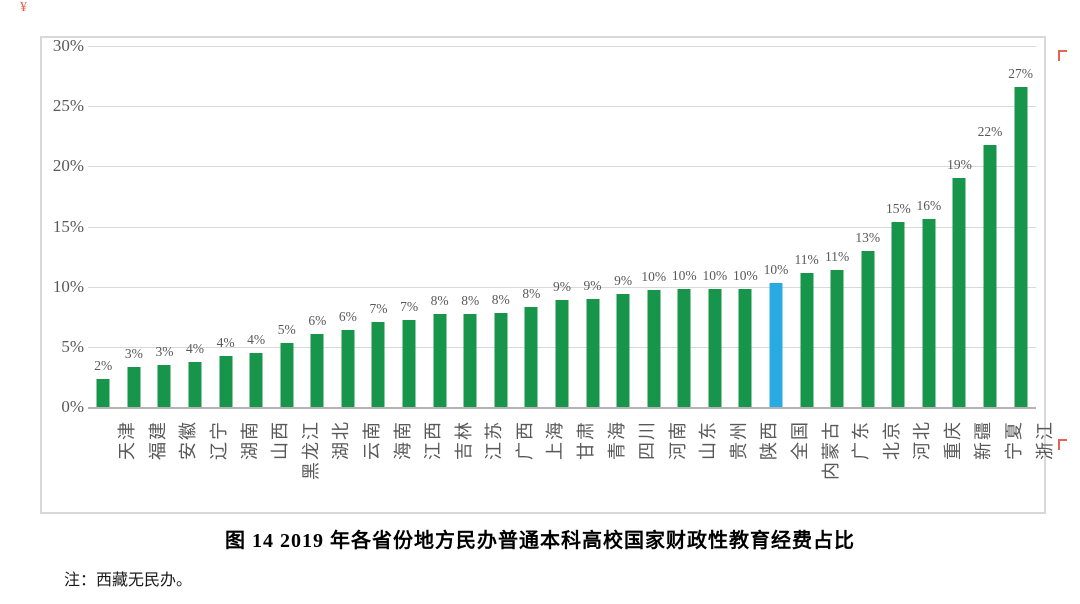 This screenshot has width=1080, height=604. What do you see at coordinates (235, 464) in the screenshot?
I see `x-tick-cell: 湖南` at bounding box center [235, 464].